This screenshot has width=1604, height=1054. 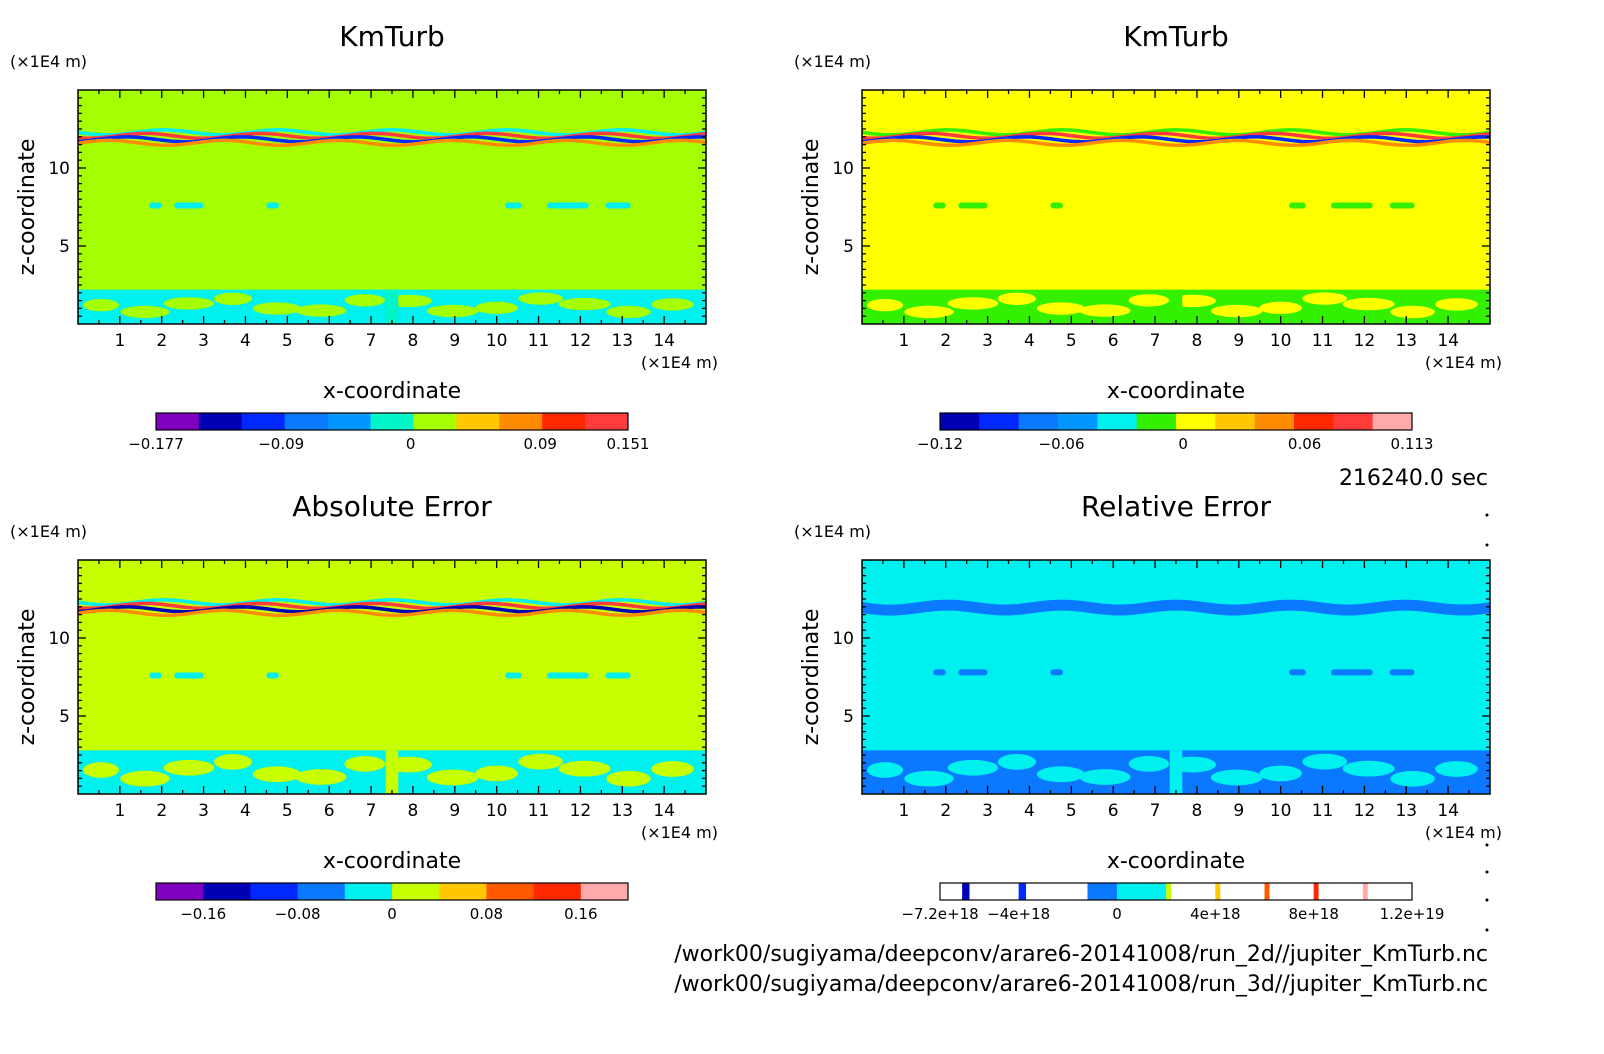 What do you see at coordinates (1176, 861) in the screenshot?
I see `x-axis-label: x-coordinate` at bounding box center [1176, 861].